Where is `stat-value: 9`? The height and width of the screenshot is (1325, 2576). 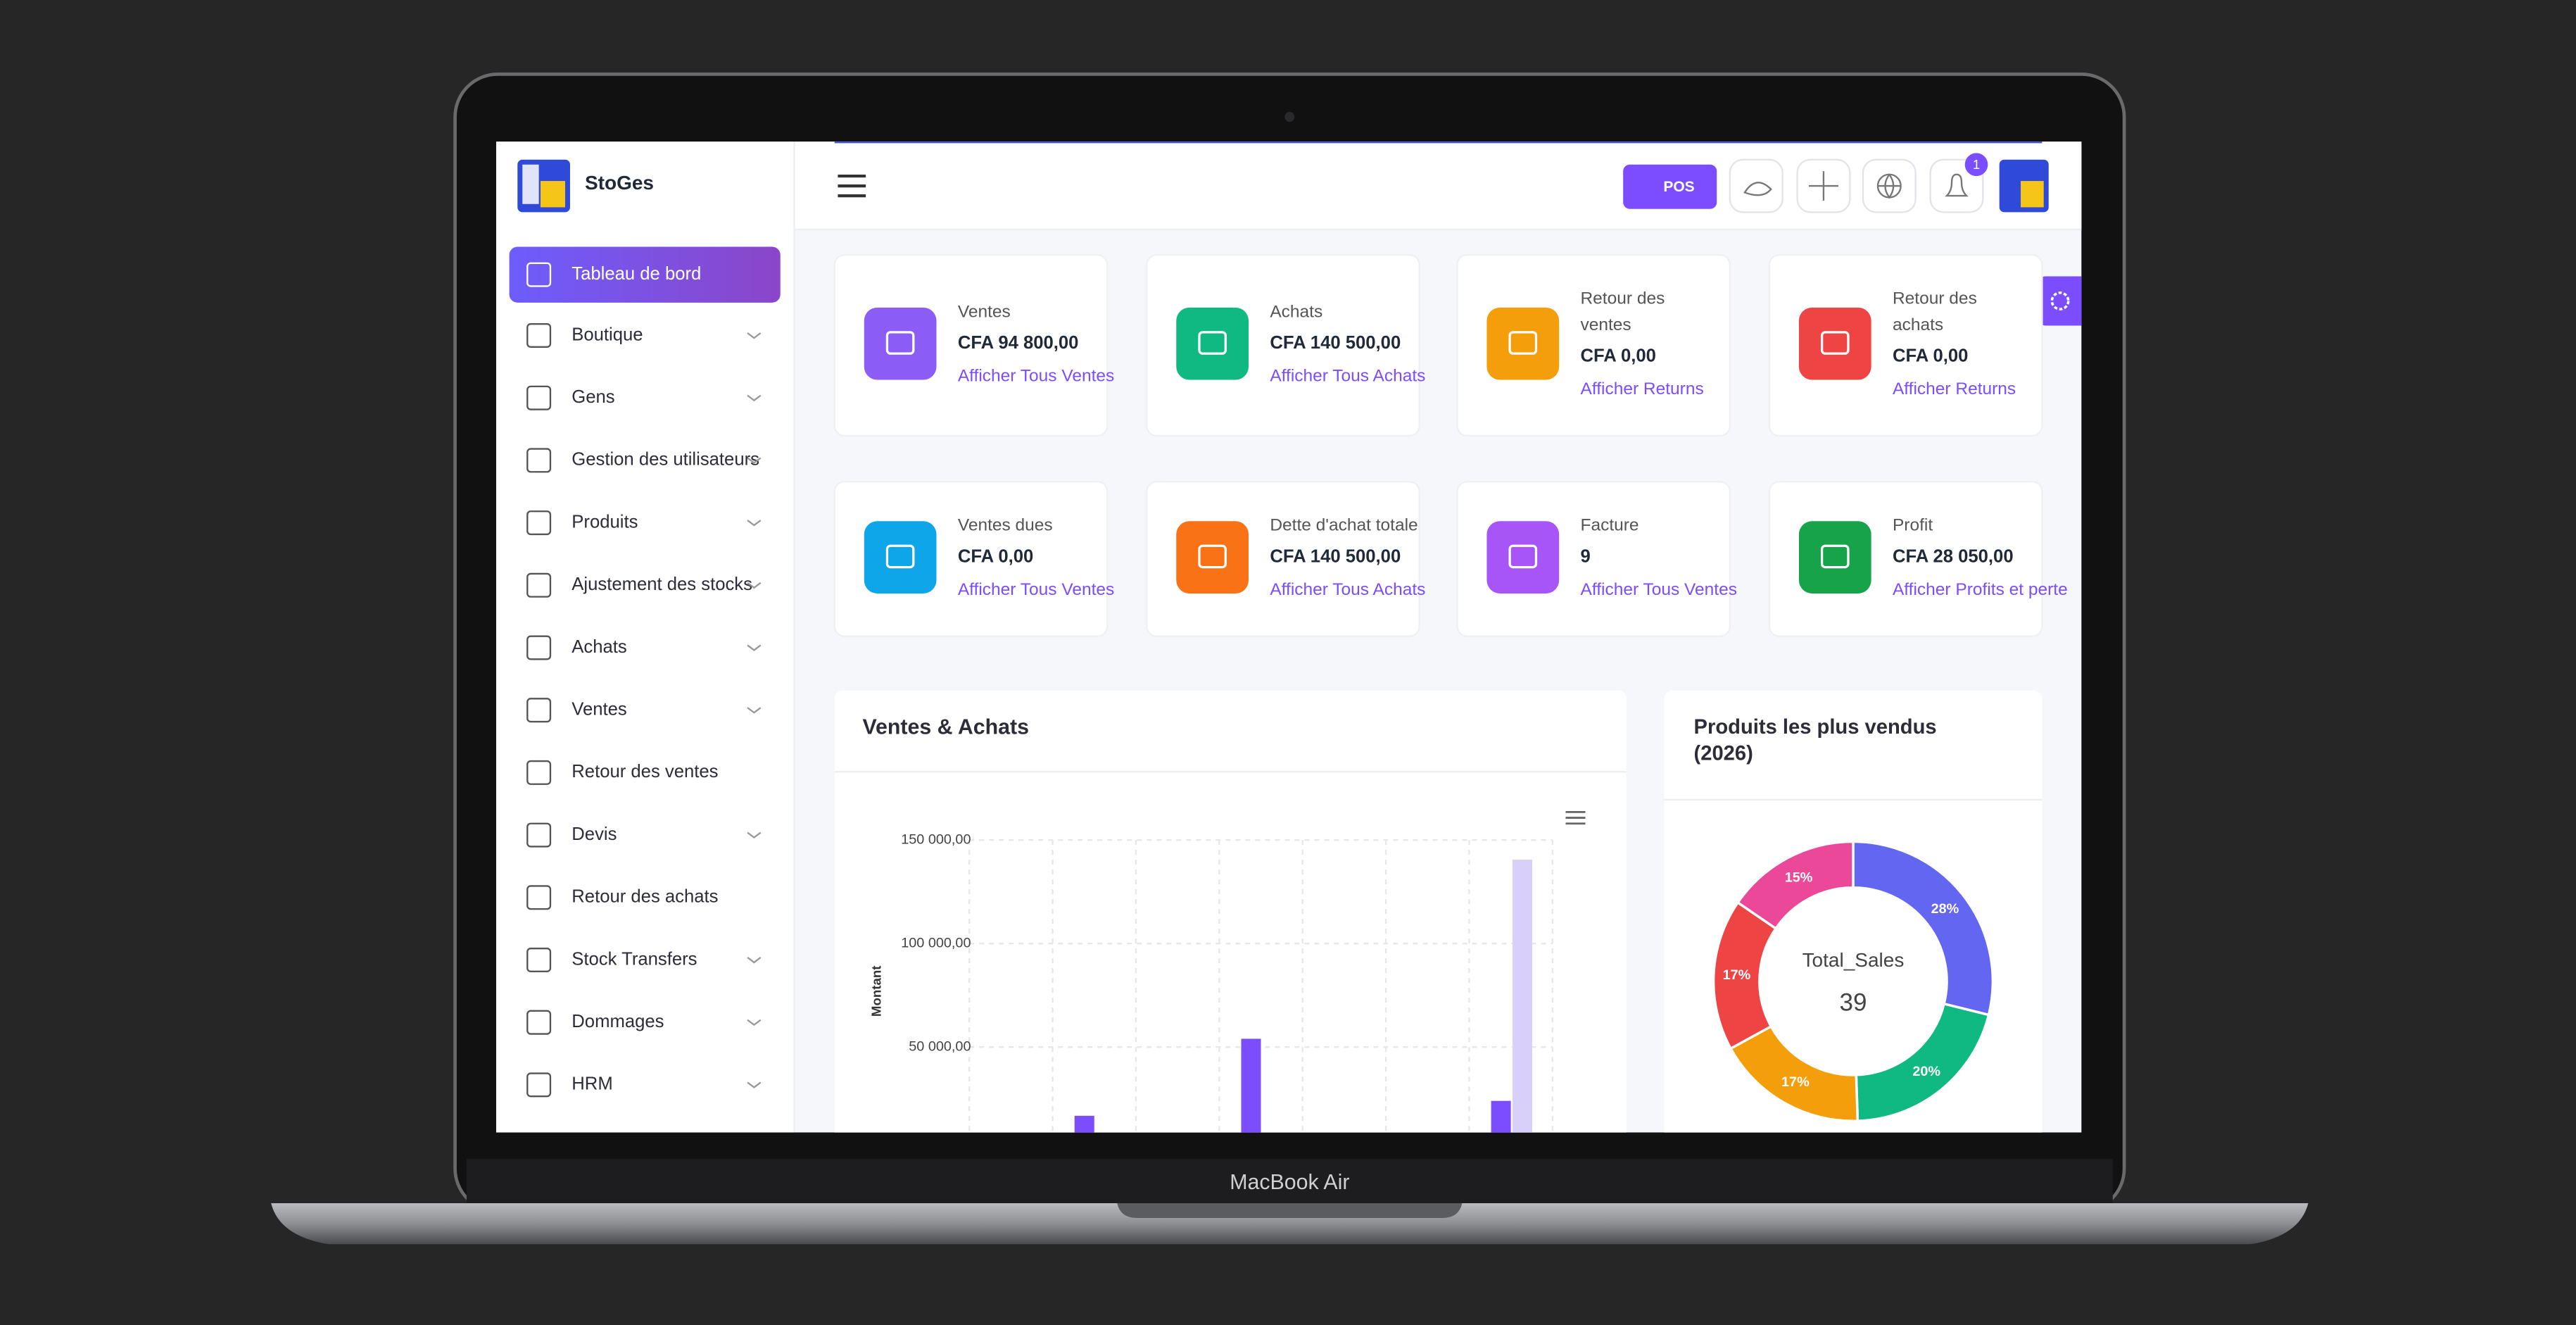 stat-value: 9 is located at coordinates (1585, 556).